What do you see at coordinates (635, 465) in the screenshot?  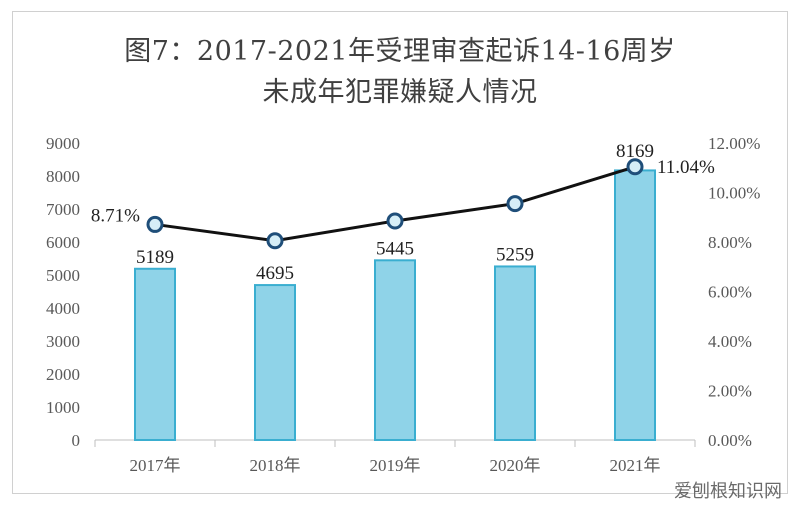 I see `x-tick-label: 2021年` at bounding box center [635, 465].